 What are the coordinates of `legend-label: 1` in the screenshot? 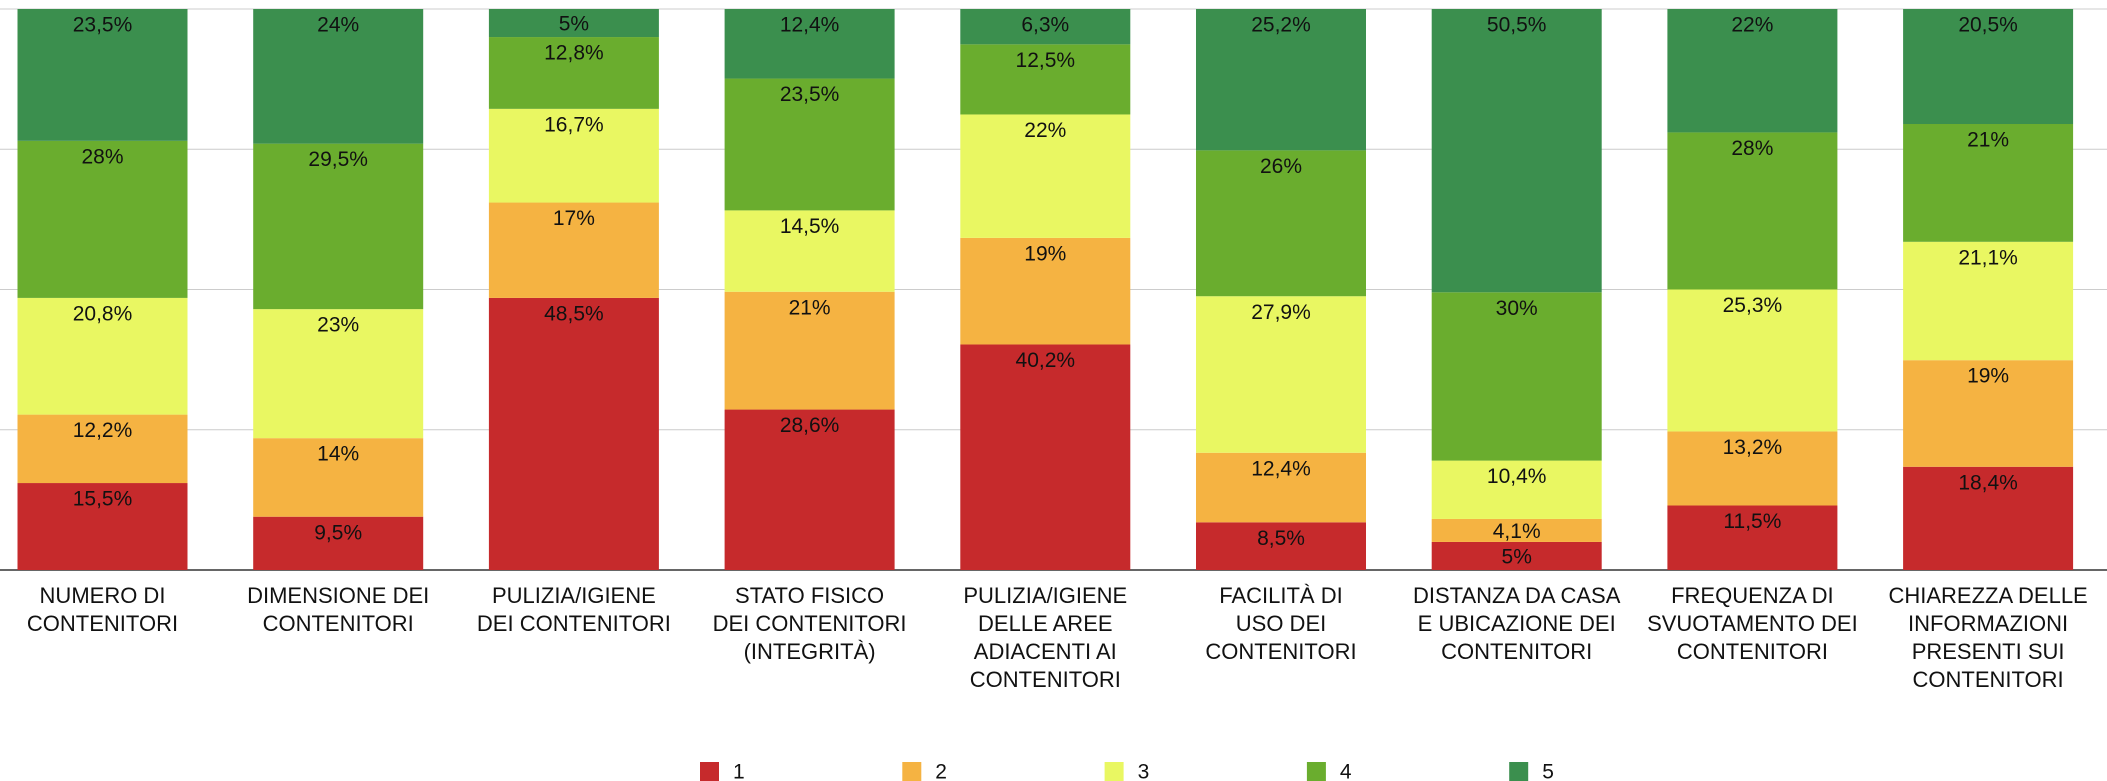 It's located at (739, 771).